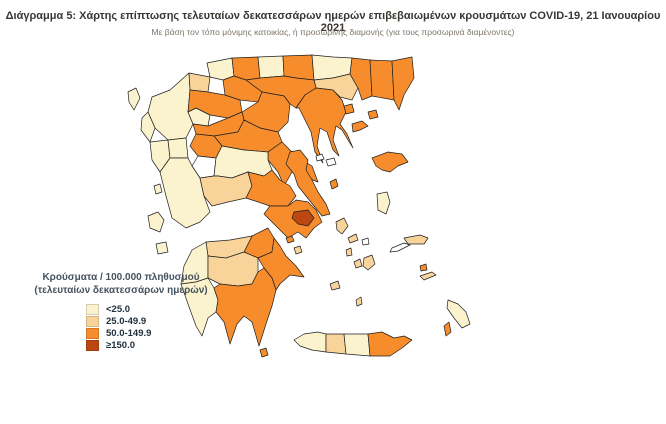 Image resolution: width=666 pixels, height=424 pixels. Describe the element at coordinates (334, 184) in the screenshot. I see `region-skyros` at that location.